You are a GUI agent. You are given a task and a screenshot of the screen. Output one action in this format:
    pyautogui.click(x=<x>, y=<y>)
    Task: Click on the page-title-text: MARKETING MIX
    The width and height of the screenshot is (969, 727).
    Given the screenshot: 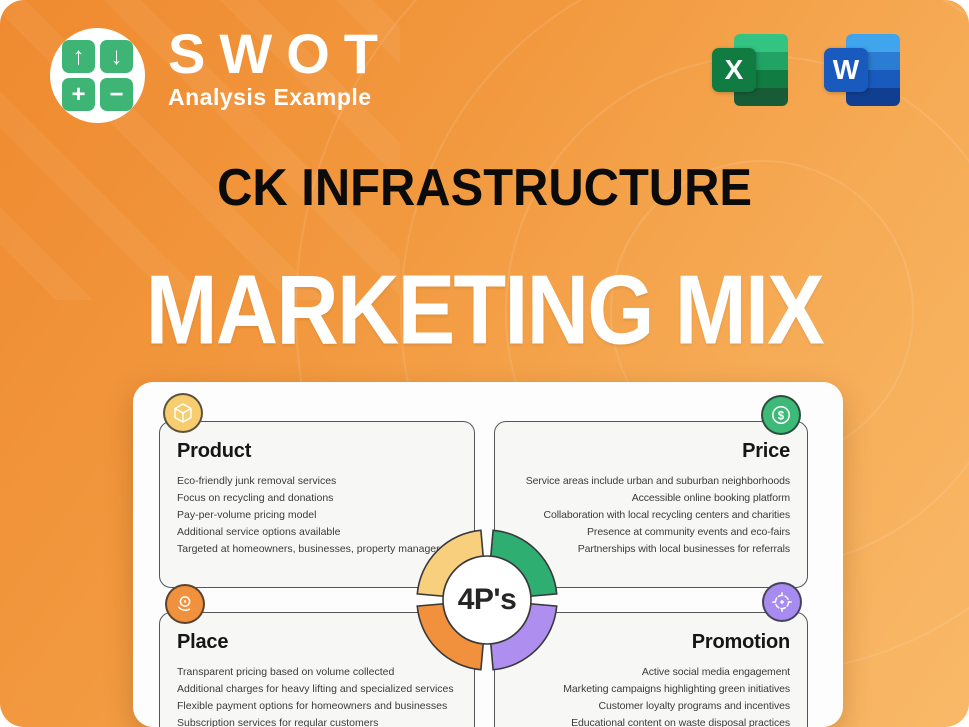 What is the action you would take?
    pyautogui.click(x=485, y=310)
    